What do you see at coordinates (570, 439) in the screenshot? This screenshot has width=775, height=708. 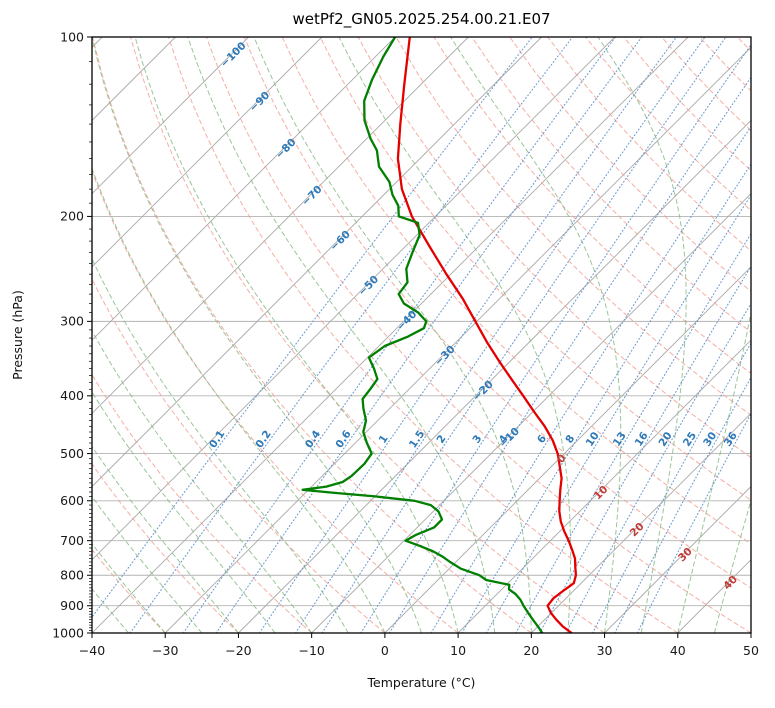 I see `svg-text: 8` at bounding box center [570, 439].